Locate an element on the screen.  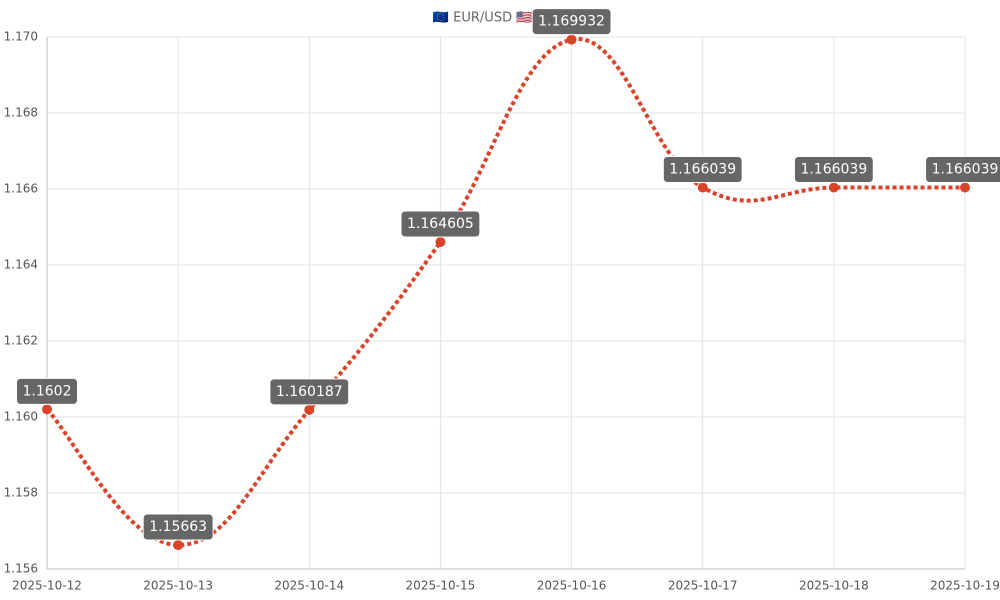
value-label: 1.160187 is located at coordinates (309, 392).